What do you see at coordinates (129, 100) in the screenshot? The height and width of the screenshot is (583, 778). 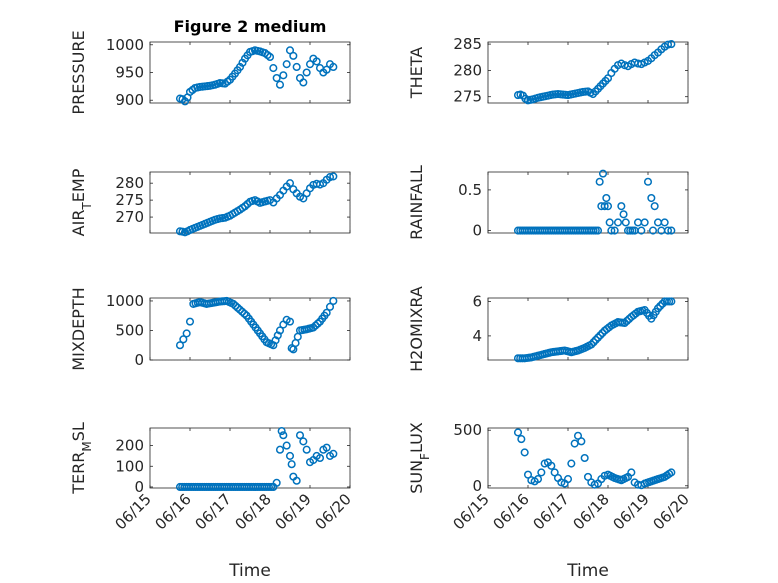 I see `y-tick-label: 900` at bounding box center [129, 100].